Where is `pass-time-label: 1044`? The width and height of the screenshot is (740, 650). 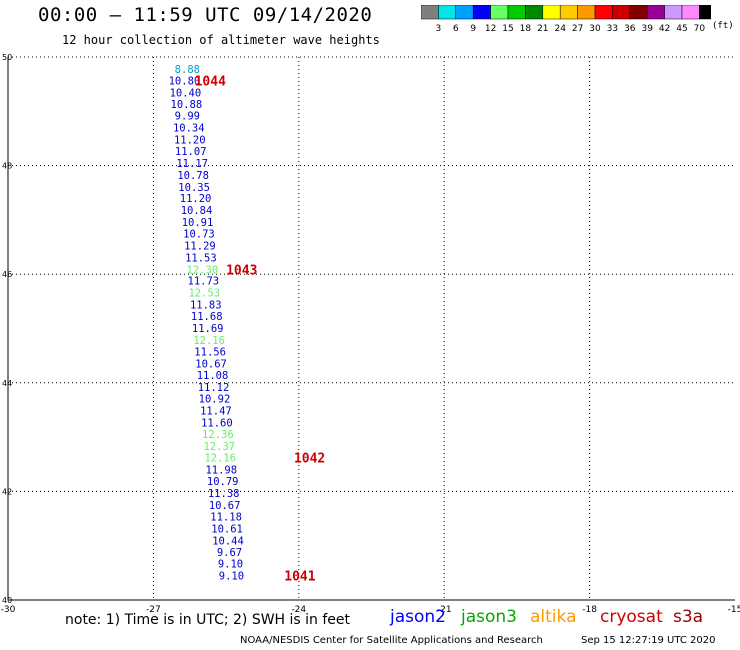
pass-time-label: 1044 is located at coordinates (210, 81).